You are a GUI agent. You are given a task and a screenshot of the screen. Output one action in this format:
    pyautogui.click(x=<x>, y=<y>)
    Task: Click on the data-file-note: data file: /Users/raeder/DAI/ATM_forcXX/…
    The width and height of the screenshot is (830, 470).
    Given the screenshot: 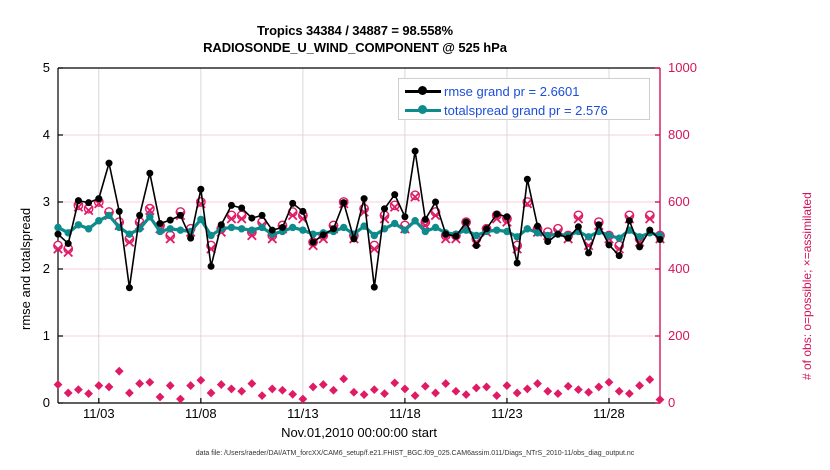 What is the action you would take?
    pyautogui.click(x=415, y=453)
    